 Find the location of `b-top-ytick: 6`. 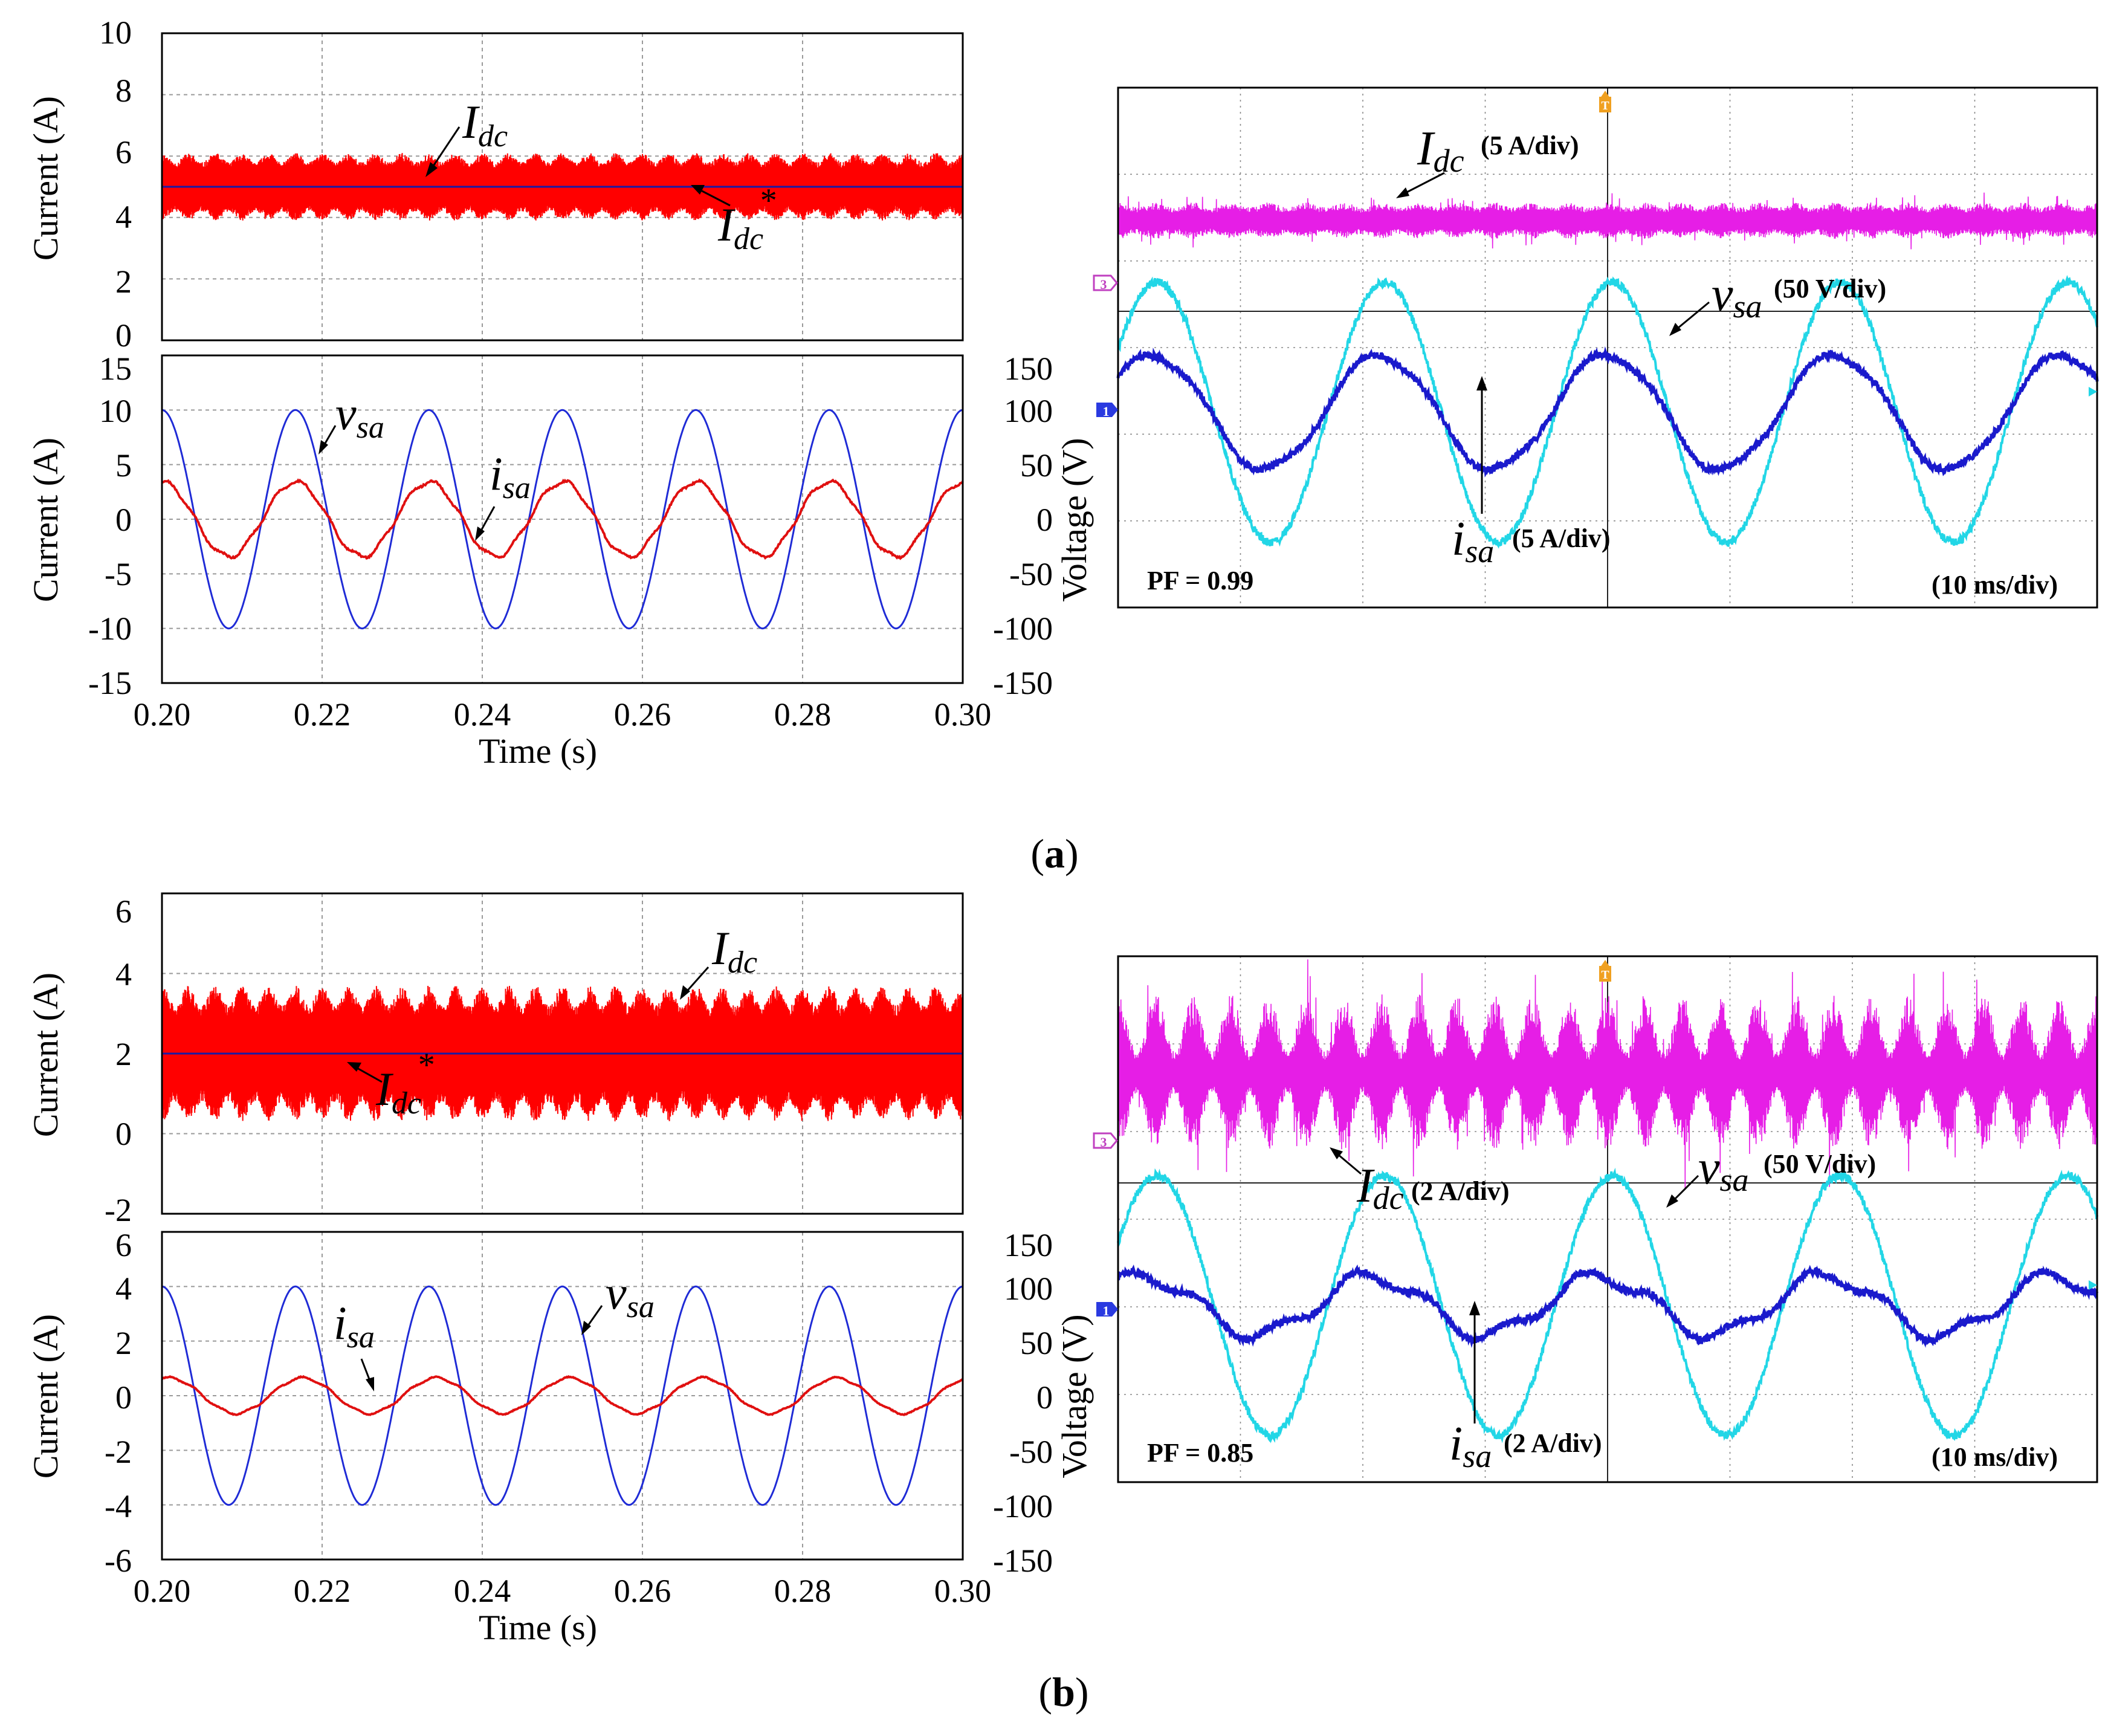

b-top-ytick: 6 is located at coordinates (123, 911).